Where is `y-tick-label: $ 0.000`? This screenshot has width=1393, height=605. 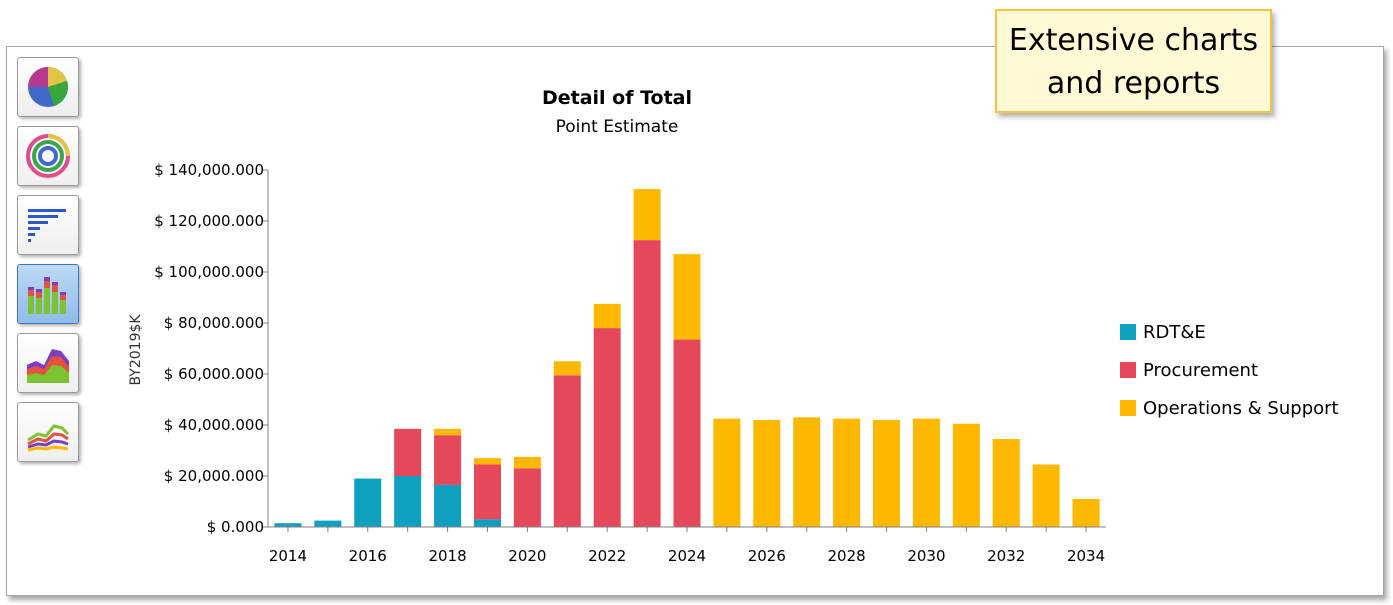
y-tick-label: $ 0.000 is located at coordinates (235, 527).